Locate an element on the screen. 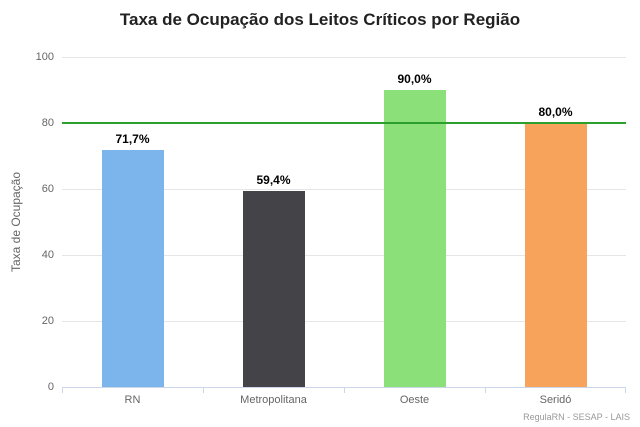 This screenshot has height=427, width=640. bar-value-label: 80,0% is located at coordinates (555, 112).